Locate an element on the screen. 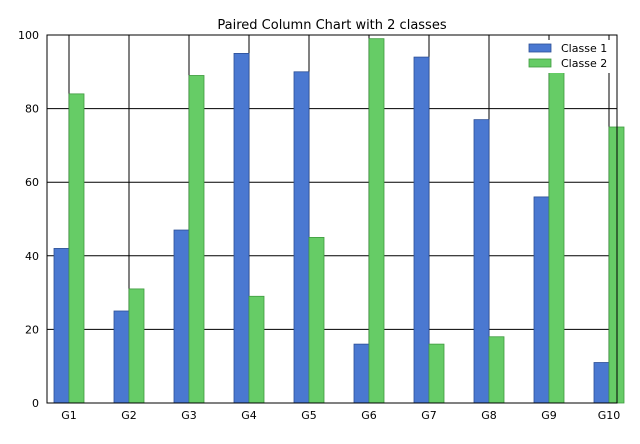 The image size is (640, 444). x-tick-label: G10 is located at coordinates (609, 415).